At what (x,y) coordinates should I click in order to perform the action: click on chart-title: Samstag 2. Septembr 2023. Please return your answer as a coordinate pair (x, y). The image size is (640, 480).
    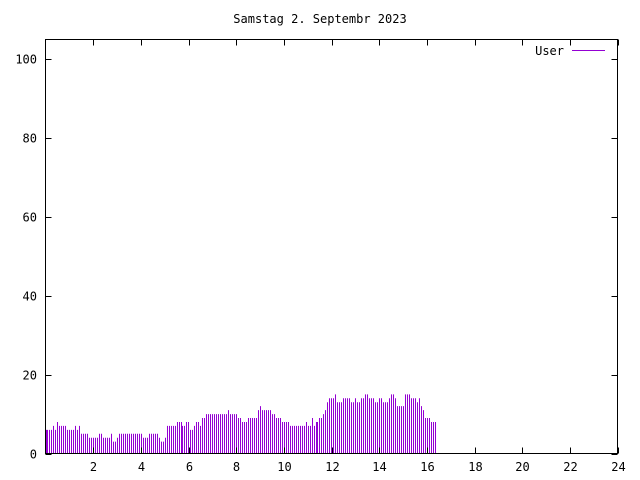
    Looking at the image, I should click on (320, 19).